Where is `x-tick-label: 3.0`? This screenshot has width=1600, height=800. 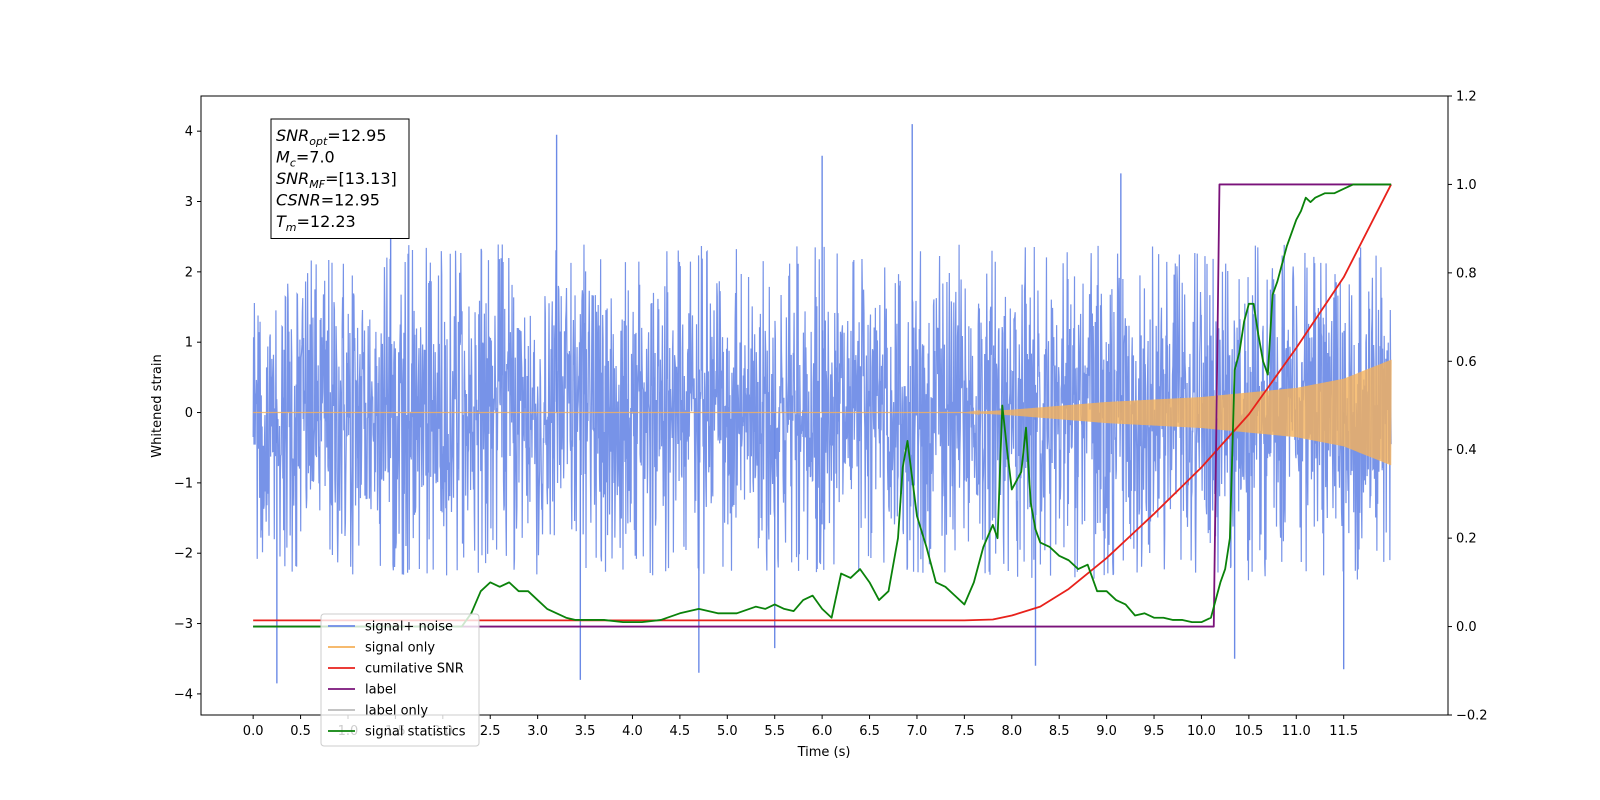 x-tick-label: 3.0 is located at coordinates (537, 731).